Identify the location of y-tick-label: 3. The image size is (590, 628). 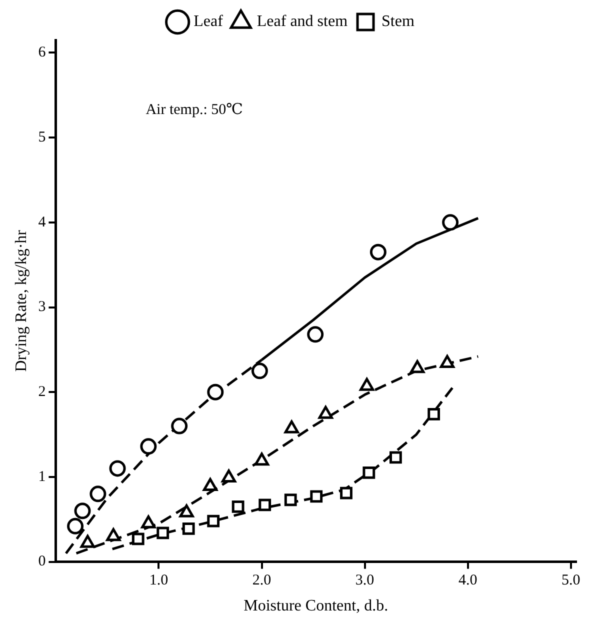
(42, 307).